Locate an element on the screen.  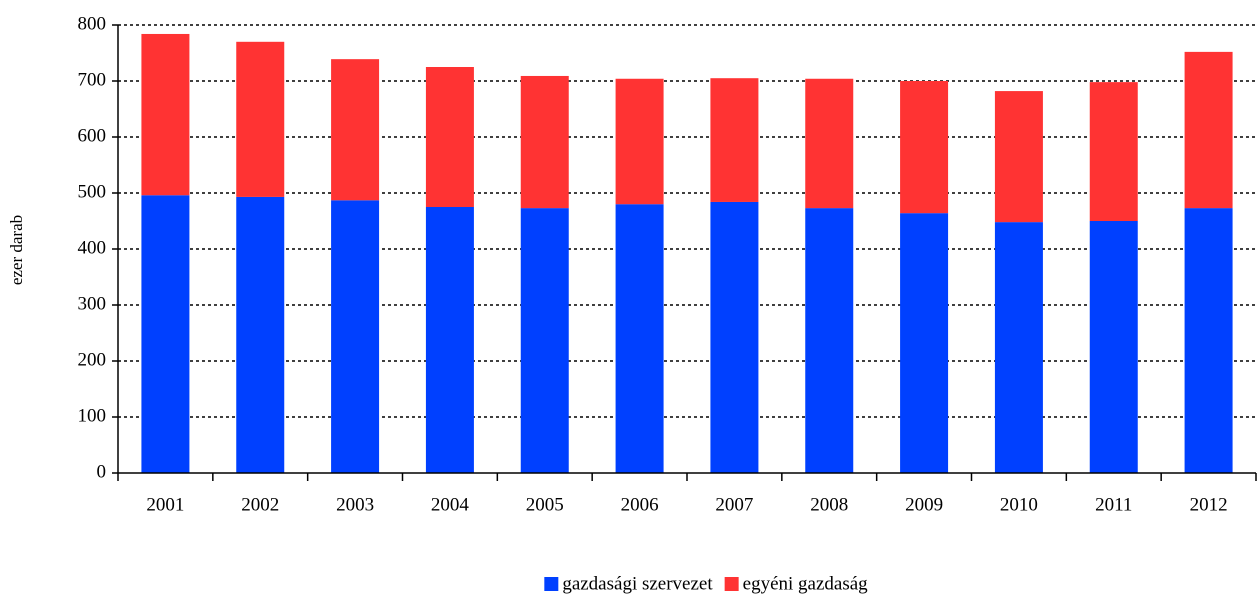
x-tick-label: 2011 is located at coordinates (1113, 504).